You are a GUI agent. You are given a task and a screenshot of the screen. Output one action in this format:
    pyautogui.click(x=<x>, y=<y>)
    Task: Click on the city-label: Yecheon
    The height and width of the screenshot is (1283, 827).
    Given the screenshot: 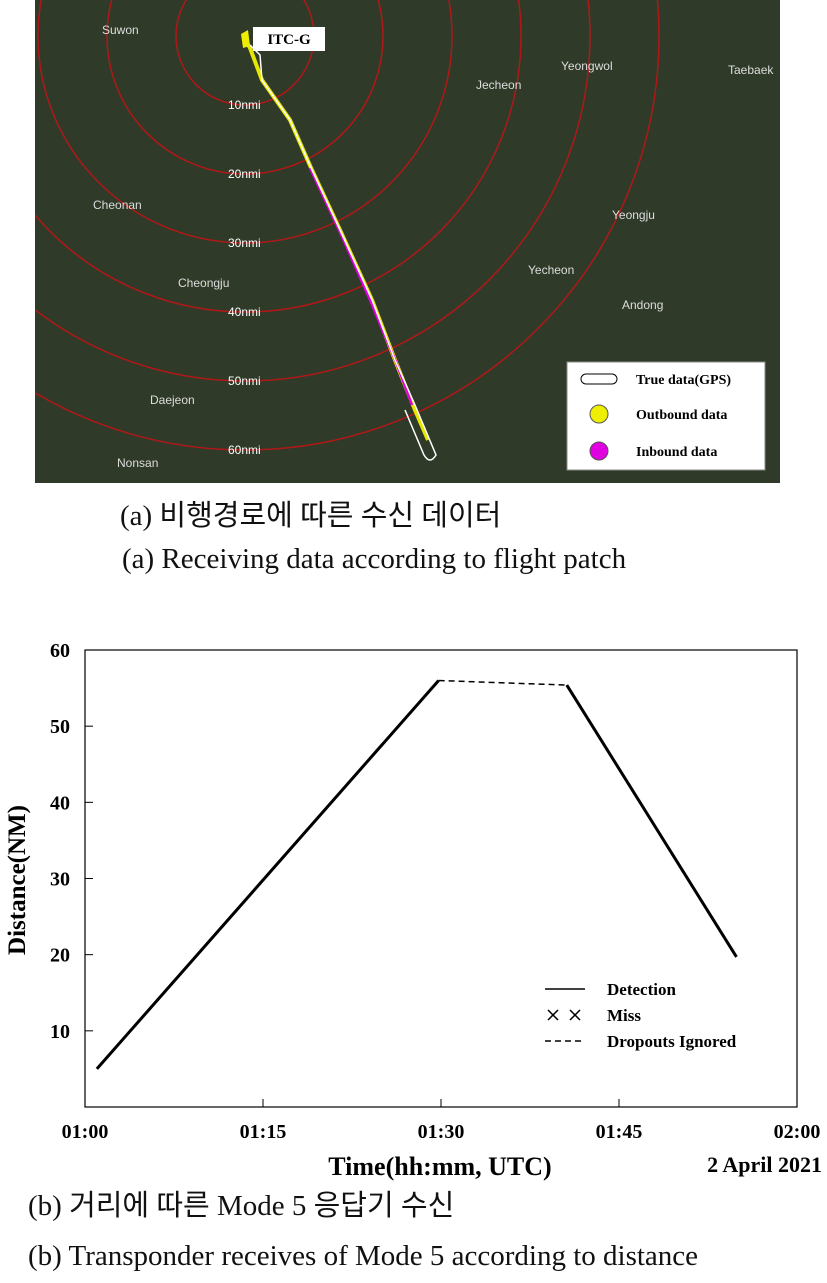 What is the action you would take?
    pyautogui.click(x=551, y=270)
    